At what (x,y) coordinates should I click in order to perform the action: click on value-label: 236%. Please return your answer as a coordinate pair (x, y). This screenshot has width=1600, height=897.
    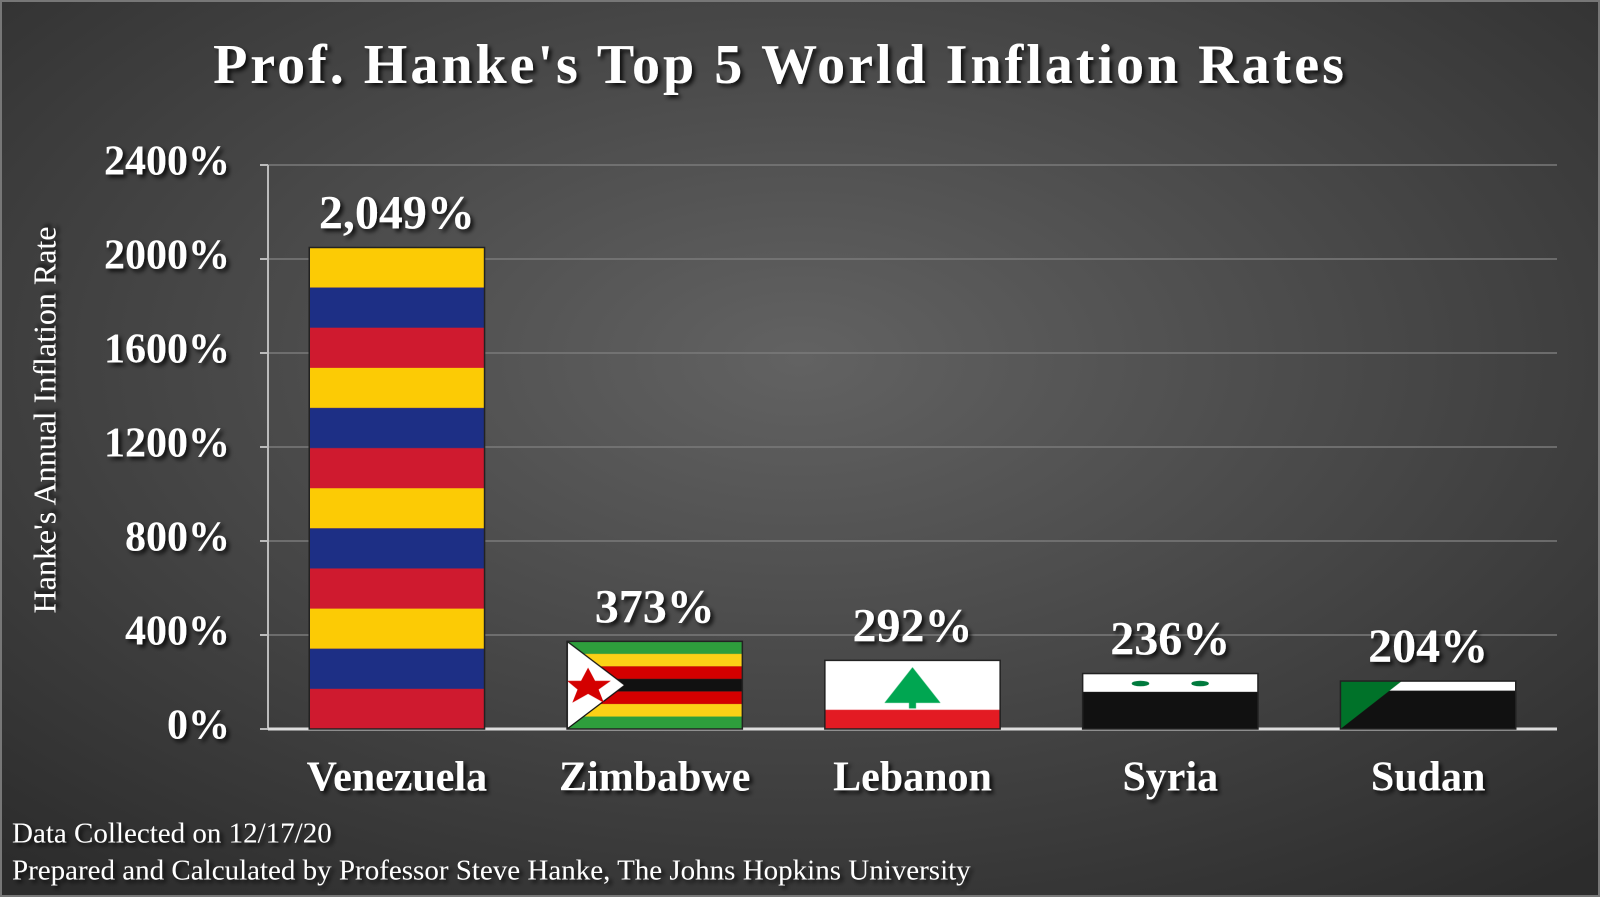
    Looking at the image, I should click on (1170, 639).